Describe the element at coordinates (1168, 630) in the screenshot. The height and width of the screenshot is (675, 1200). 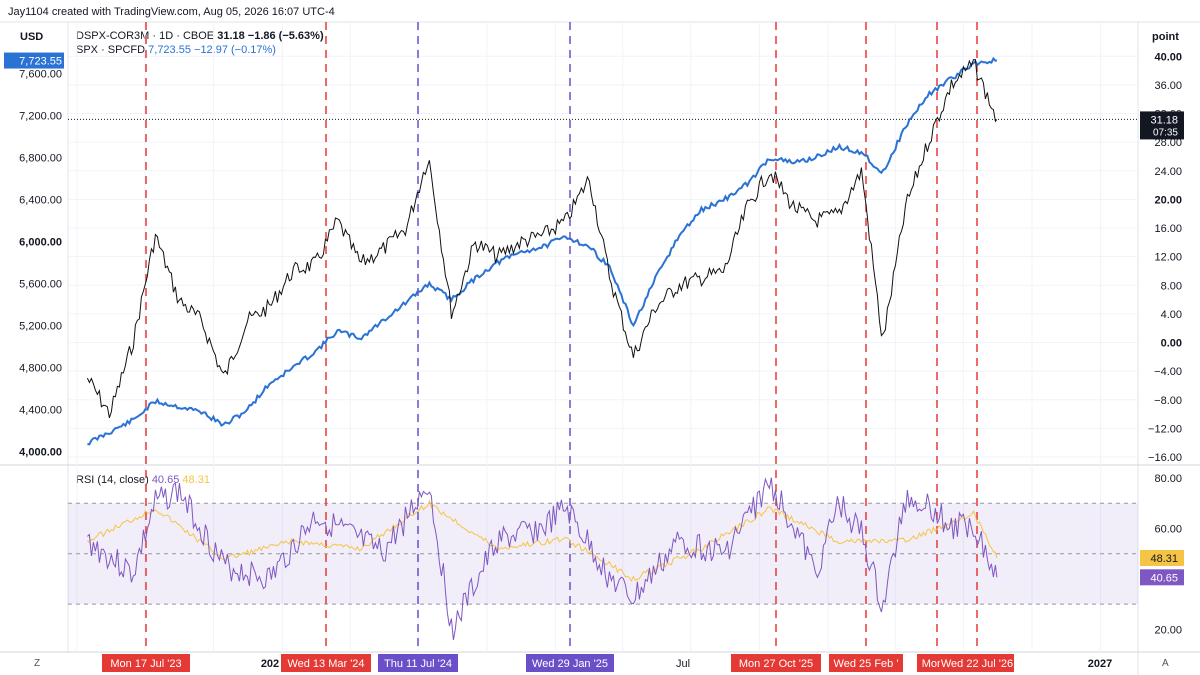
I see `rsi-tick-0: 20.00` at that location.